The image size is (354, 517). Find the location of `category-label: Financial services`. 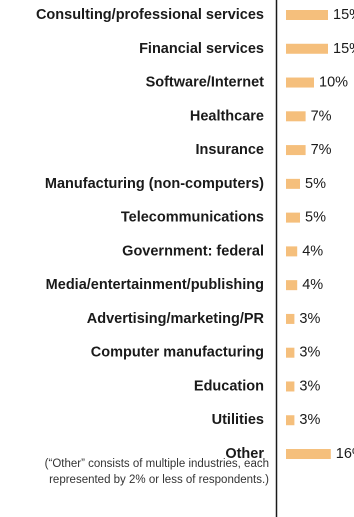

category-label: Financial services is located at coordinates (201, 49).